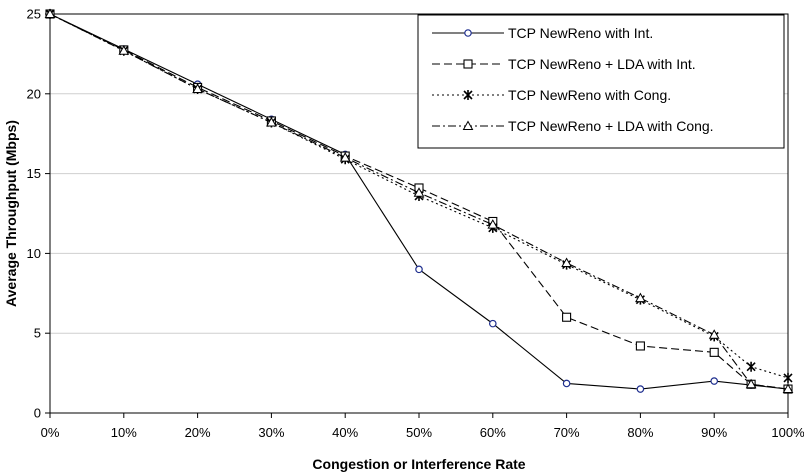 The image size is (804, 475). Describe the element at coordinates (567, 432) in the screenshot. I see `x-tick-label: 70%` at that location.